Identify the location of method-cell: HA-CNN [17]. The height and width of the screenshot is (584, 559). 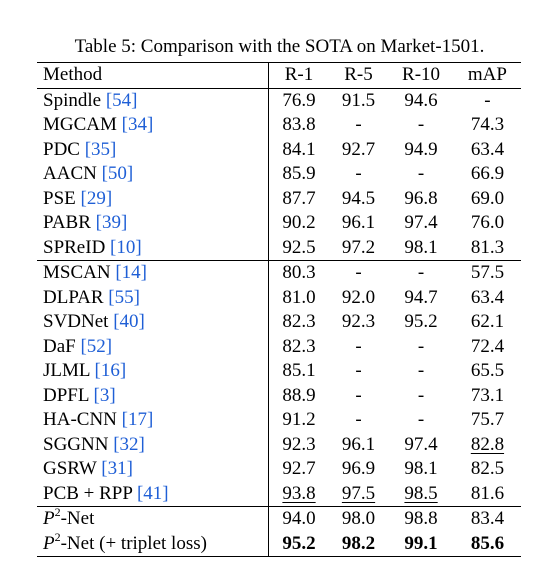
(153, 420).